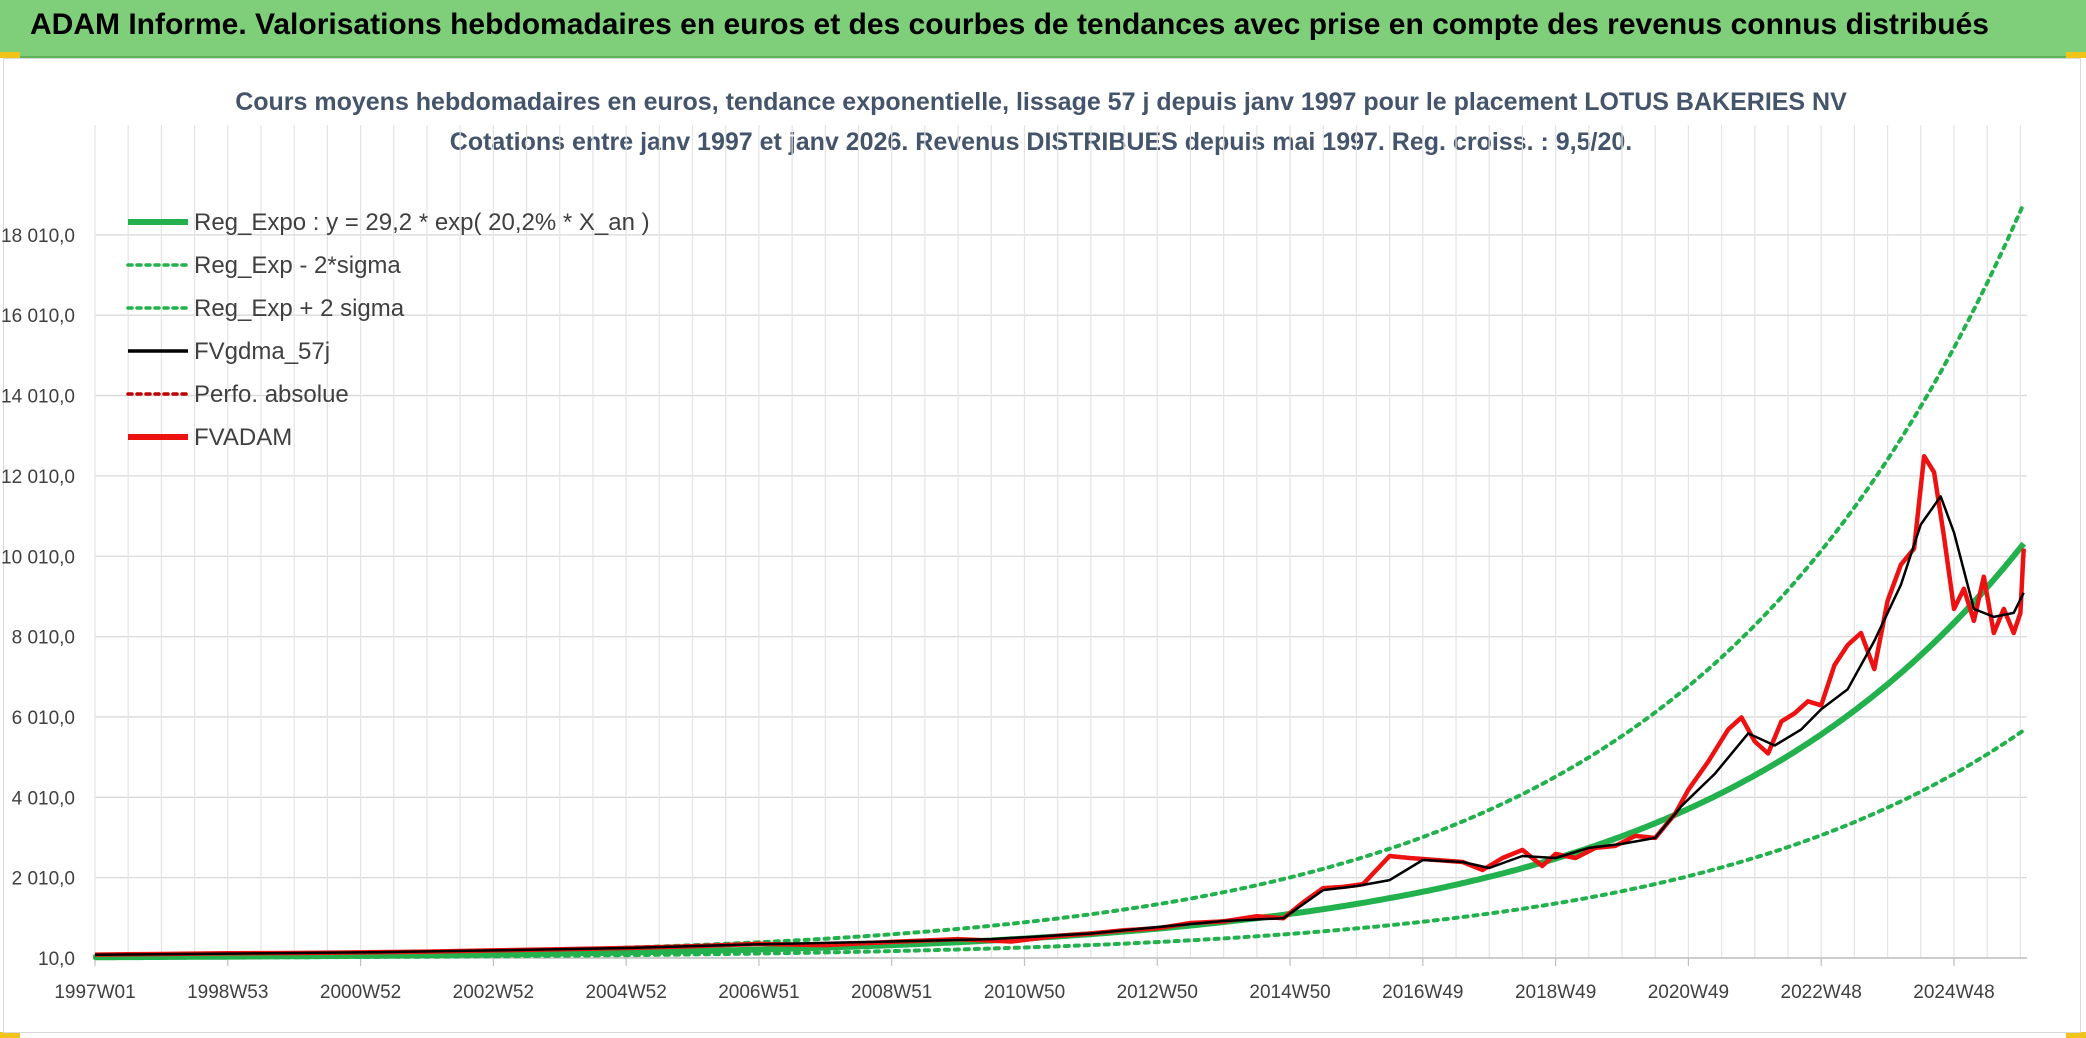  What do you see at coordinates (43, 798) in the screenshot?
I see `y-tick-label: 4 010,0` at bounding box center [43, 798].